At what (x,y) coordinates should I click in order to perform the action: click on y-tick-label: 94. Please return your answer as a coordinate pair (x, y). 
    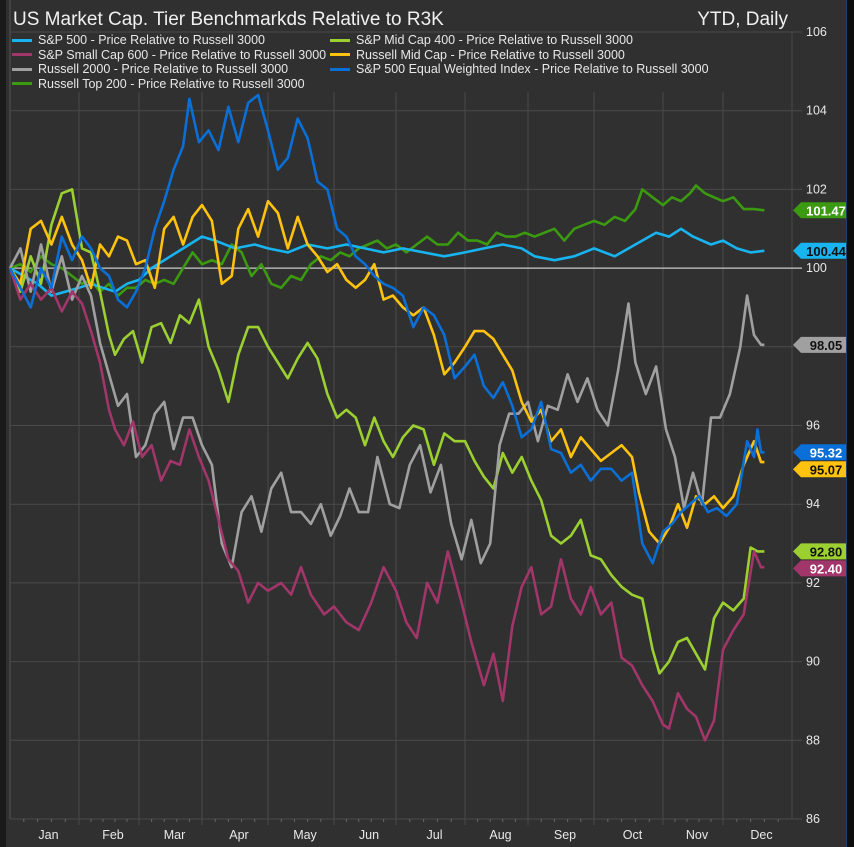
    Looking at the image, I should click on (813, 504).